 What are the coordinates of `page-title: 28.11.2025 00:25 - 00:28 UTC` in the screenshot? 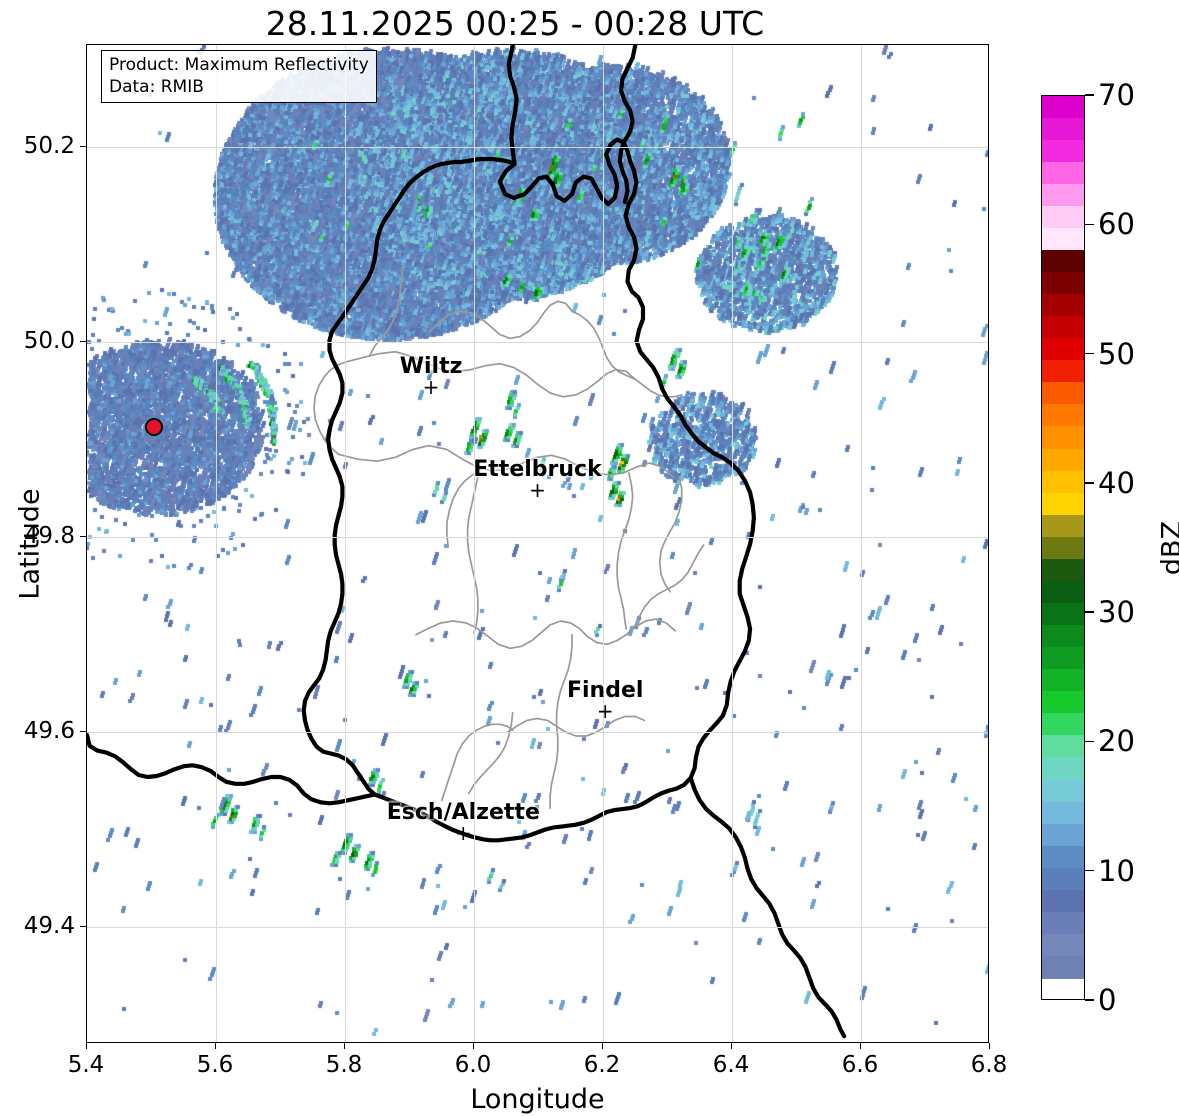 It's located at (515, 23).